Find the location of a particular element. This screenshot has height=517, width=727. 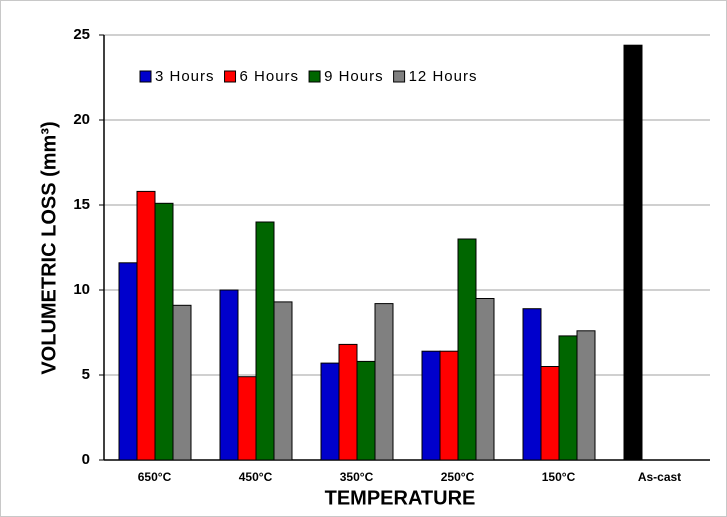

legend-label: 3 Hours is located at coordinates (185, 76).